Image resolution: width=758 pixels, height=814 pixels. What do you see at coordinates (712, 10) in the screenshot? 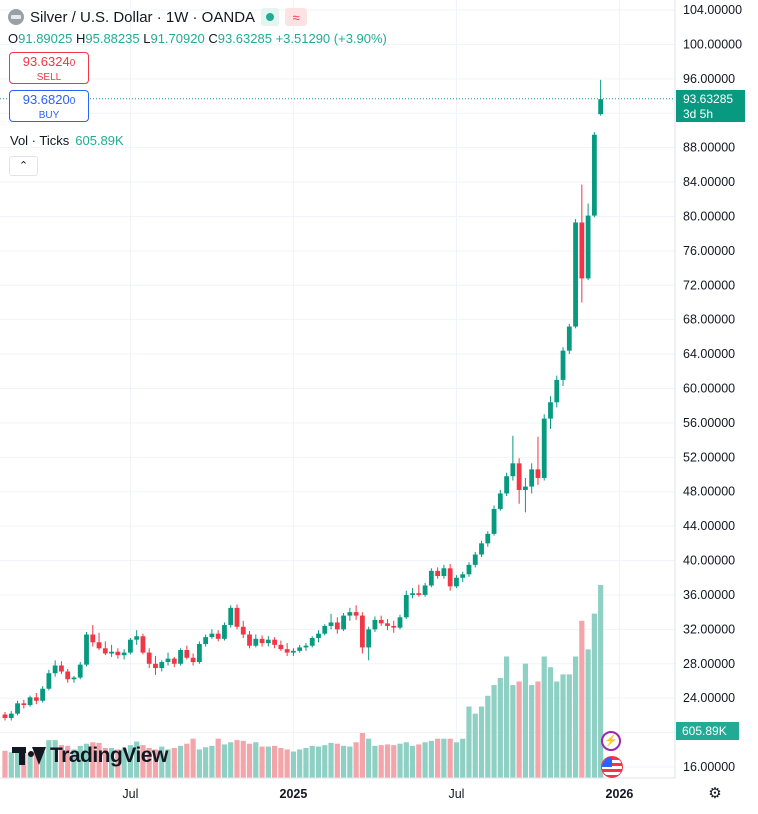
I see `y-tick-label: 104.00000` at bounding box center [712, 10].